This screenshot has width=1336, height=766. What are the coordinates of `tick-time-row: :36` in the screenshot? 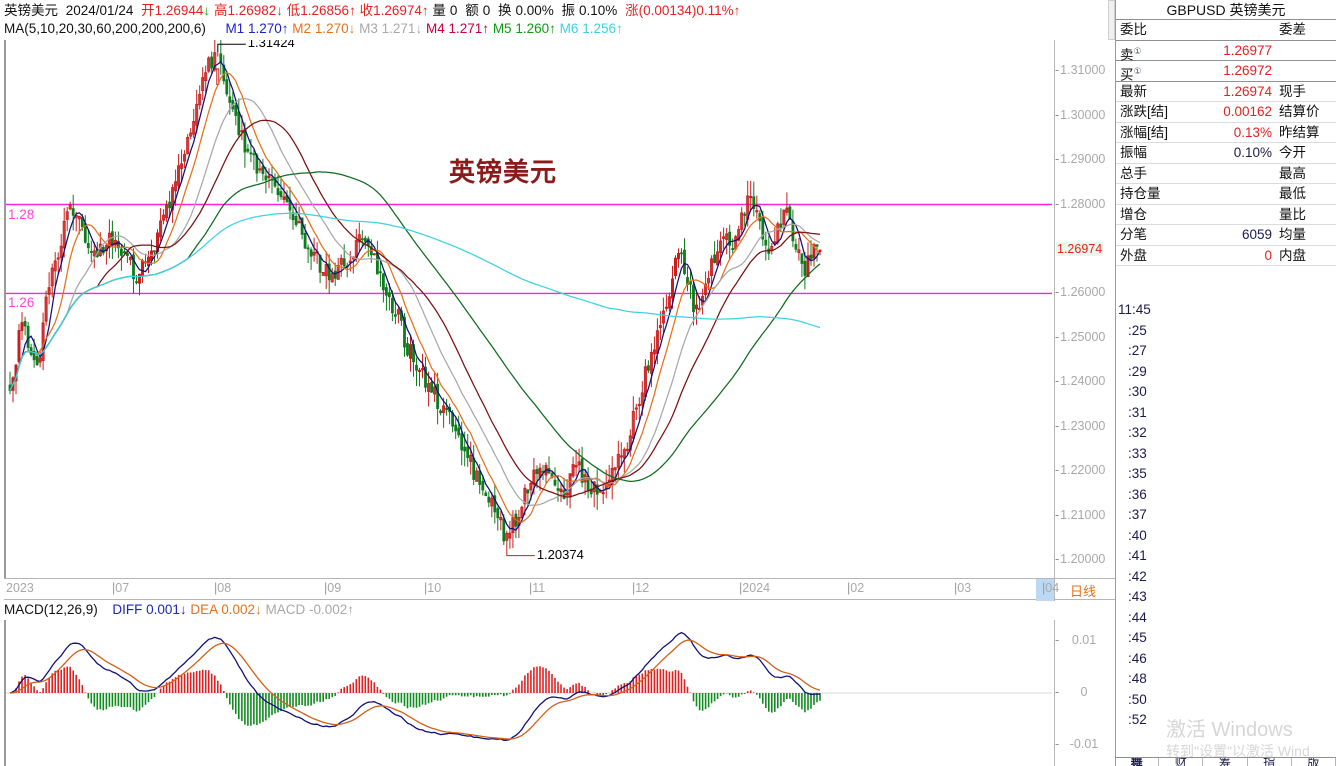 It's located at (1137, 494).